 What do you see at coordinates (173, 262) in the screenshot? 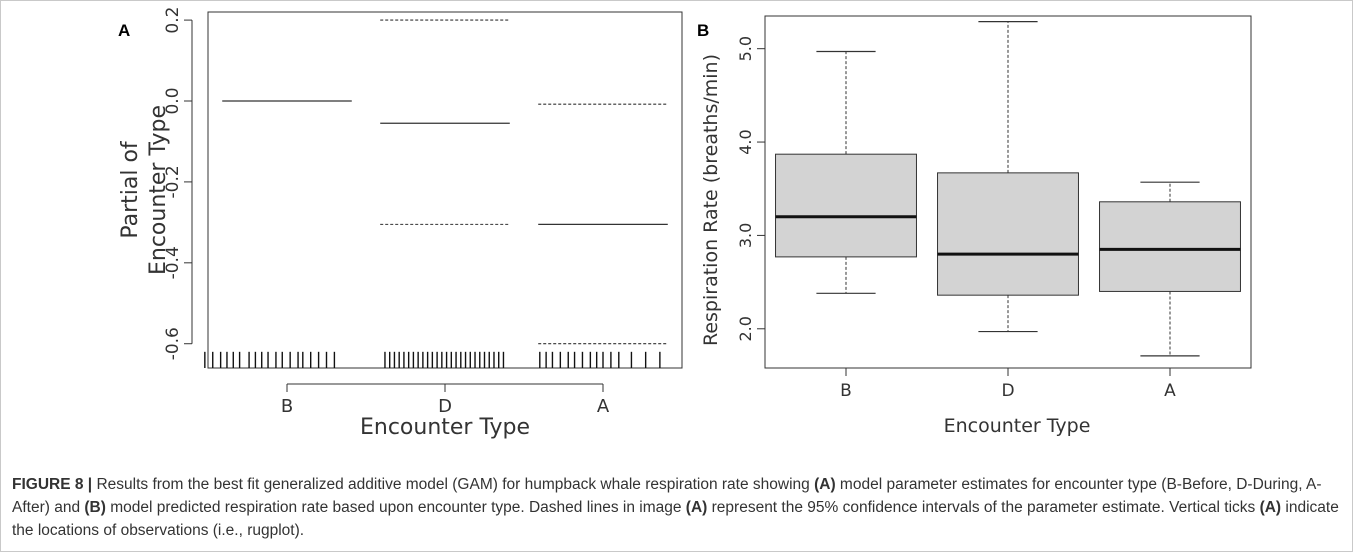
I see `y-tick-label: -0.4` at bounding box center [173, 262].